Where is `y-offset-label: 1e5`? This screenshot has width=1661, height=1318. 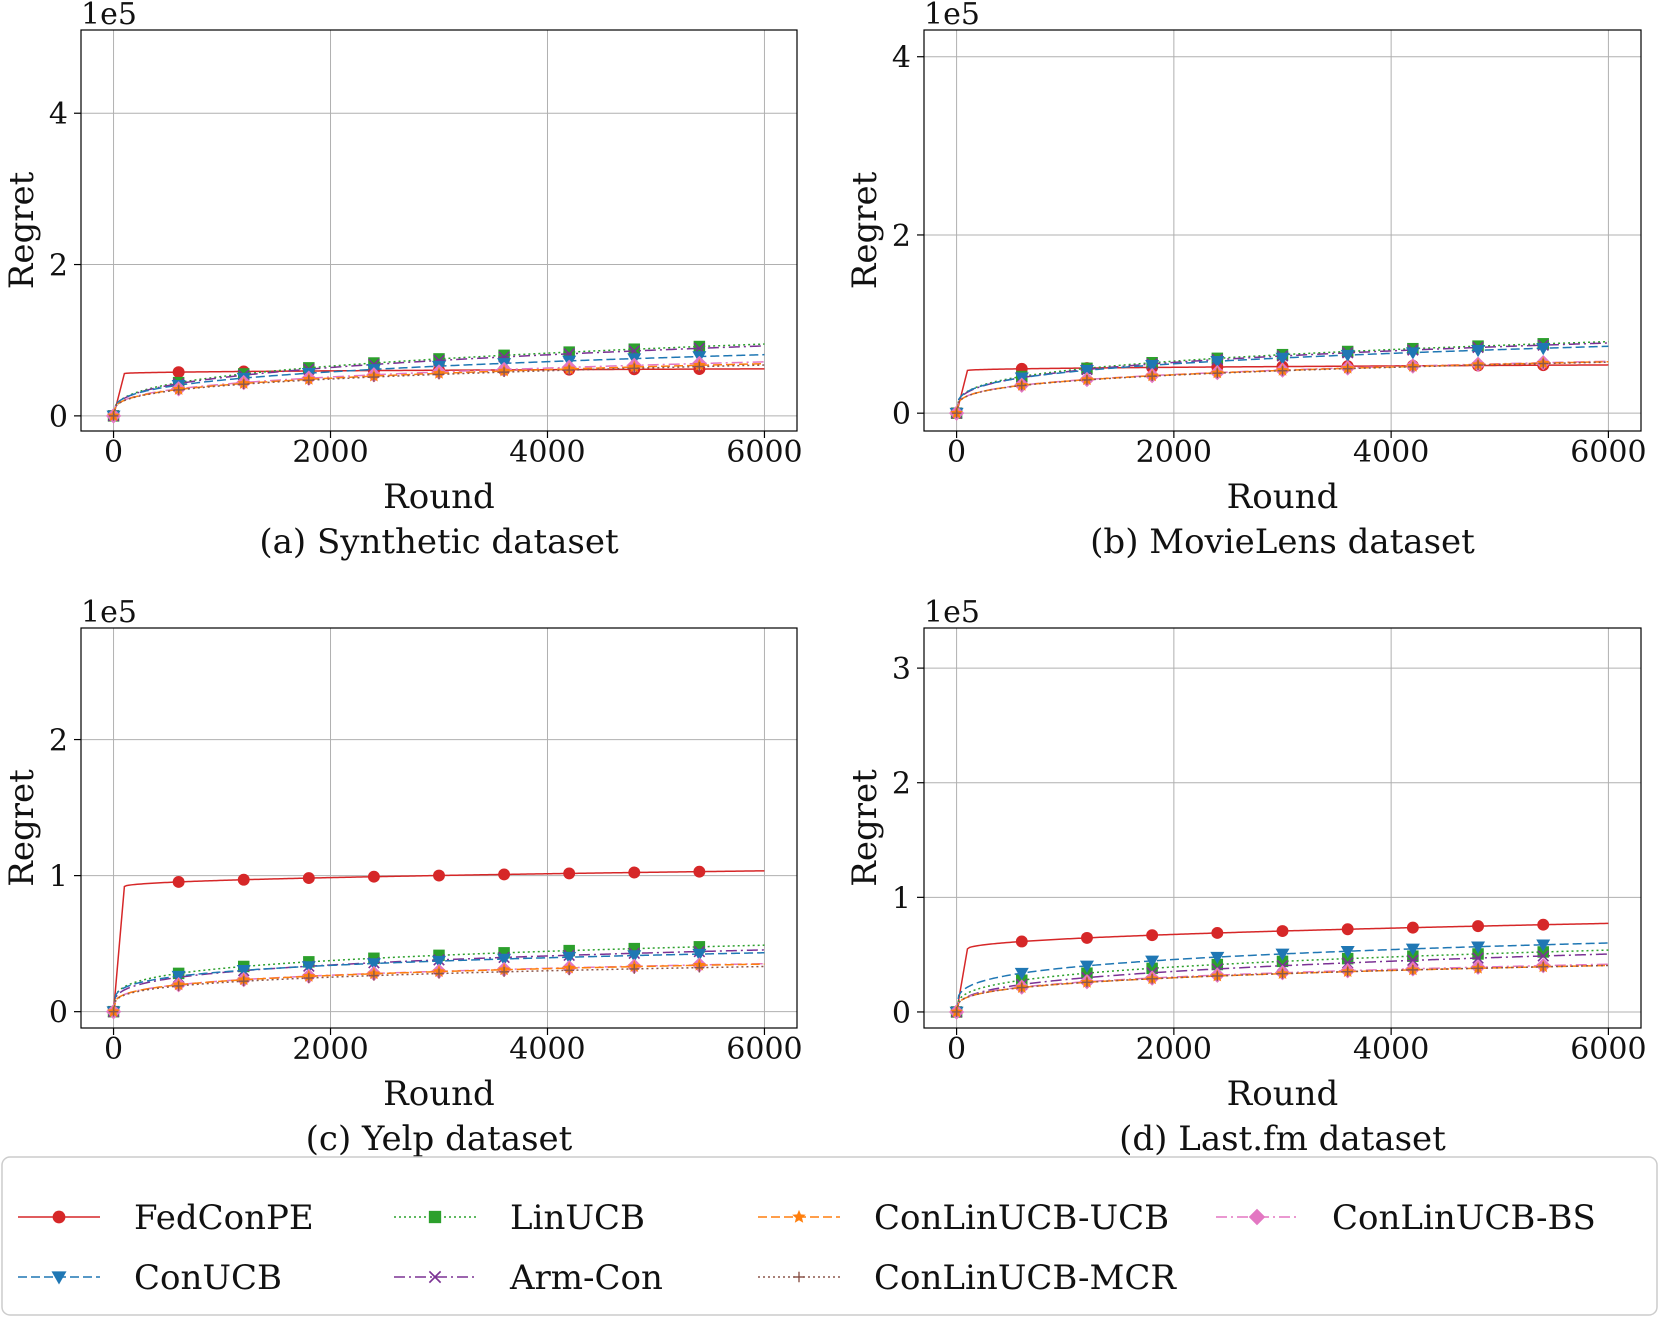
y-offset-label: 1e5 is located at coordinates (952, 612).